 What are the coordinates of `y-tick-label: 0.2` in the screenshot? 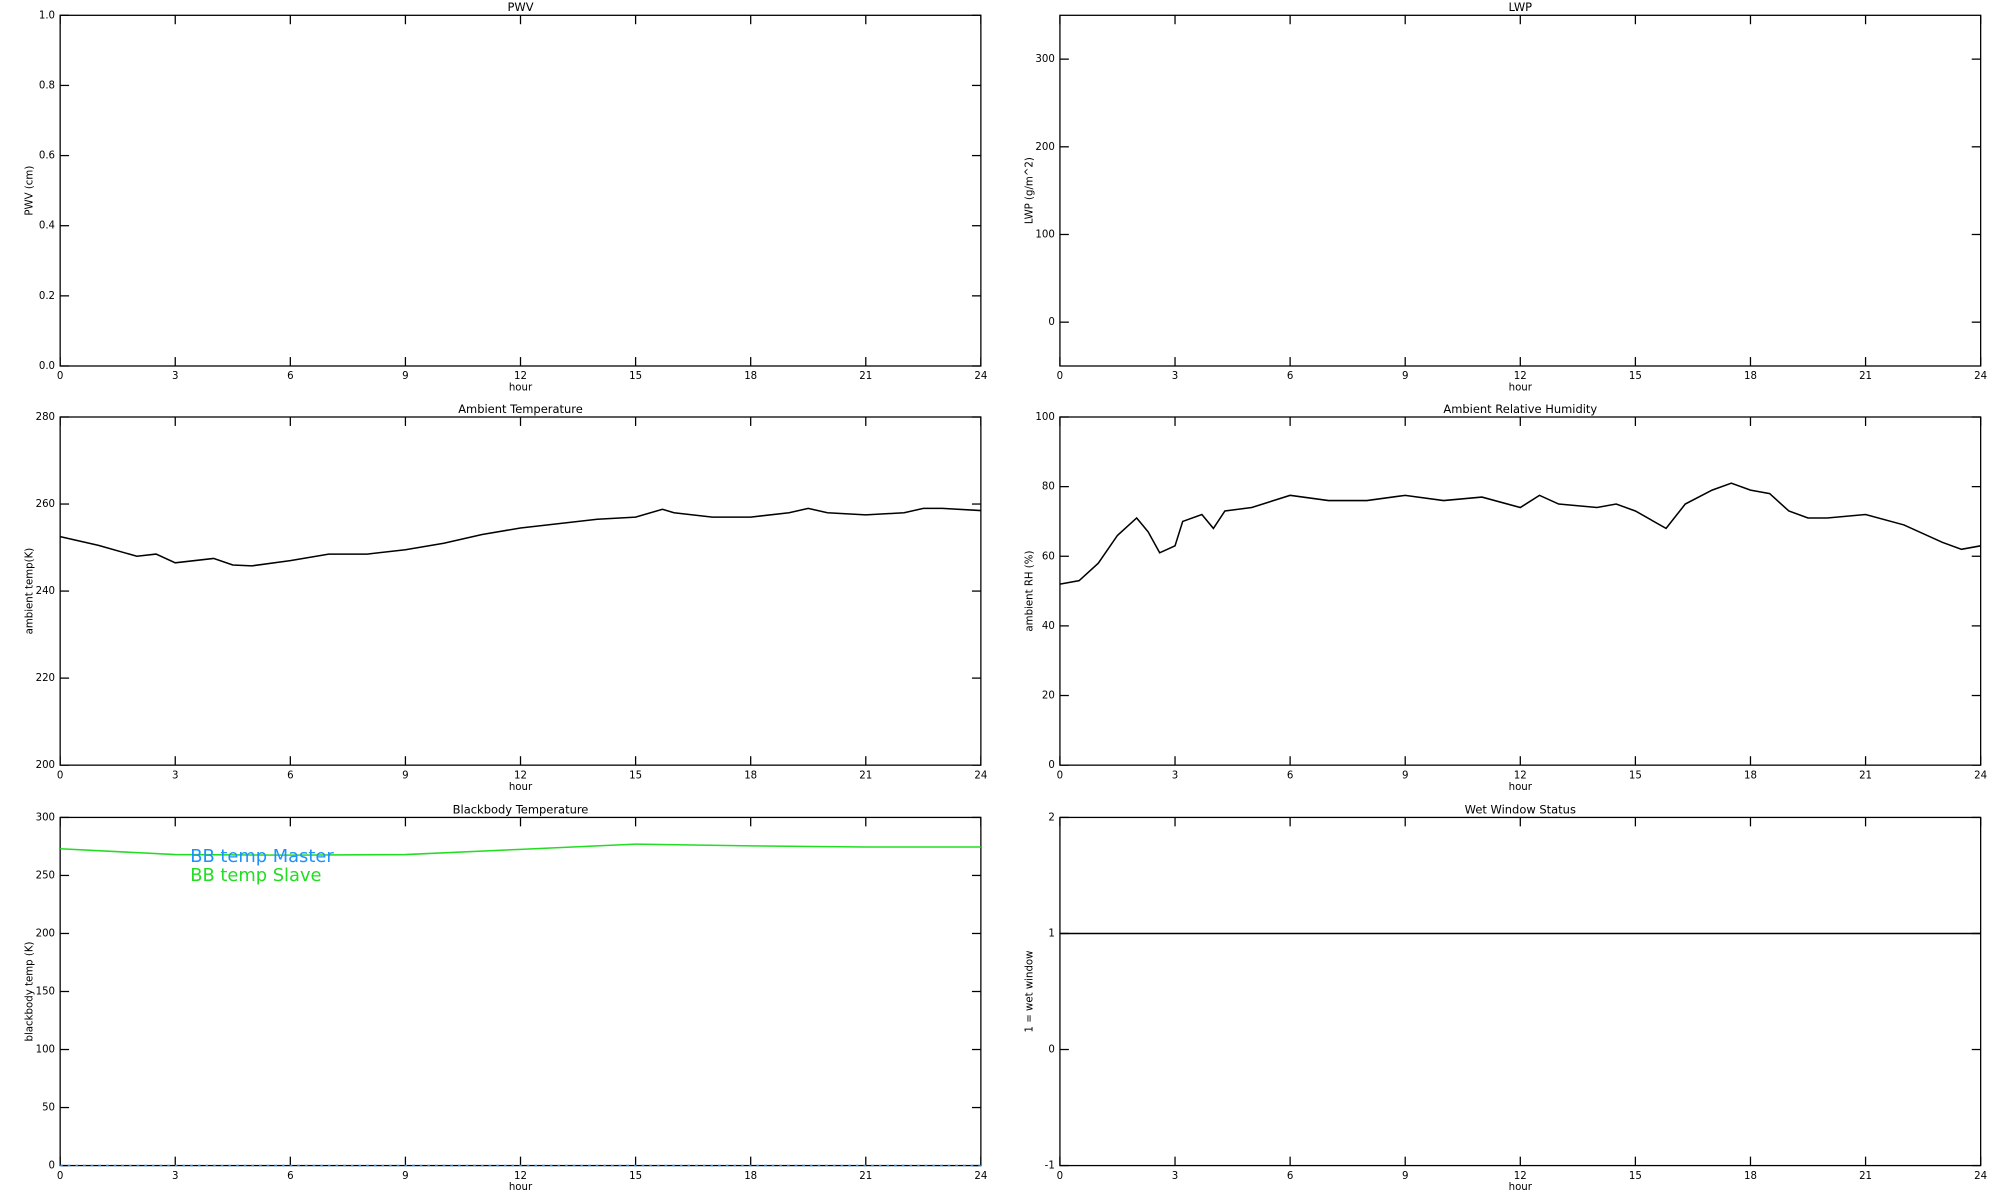 It's located at (47, 296).